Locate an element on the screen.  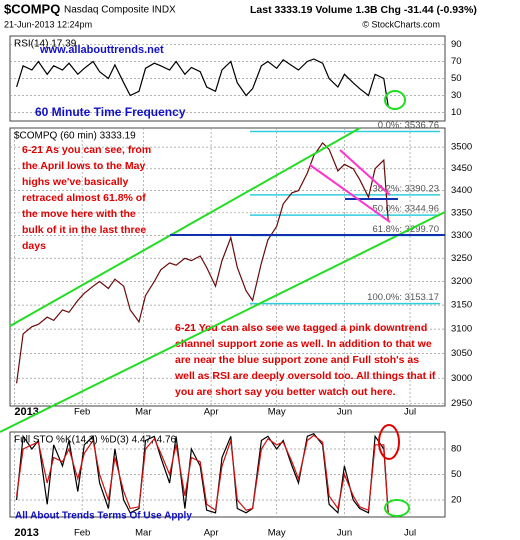
note-line: the April lows to the May is located at coordinates (83, 166).